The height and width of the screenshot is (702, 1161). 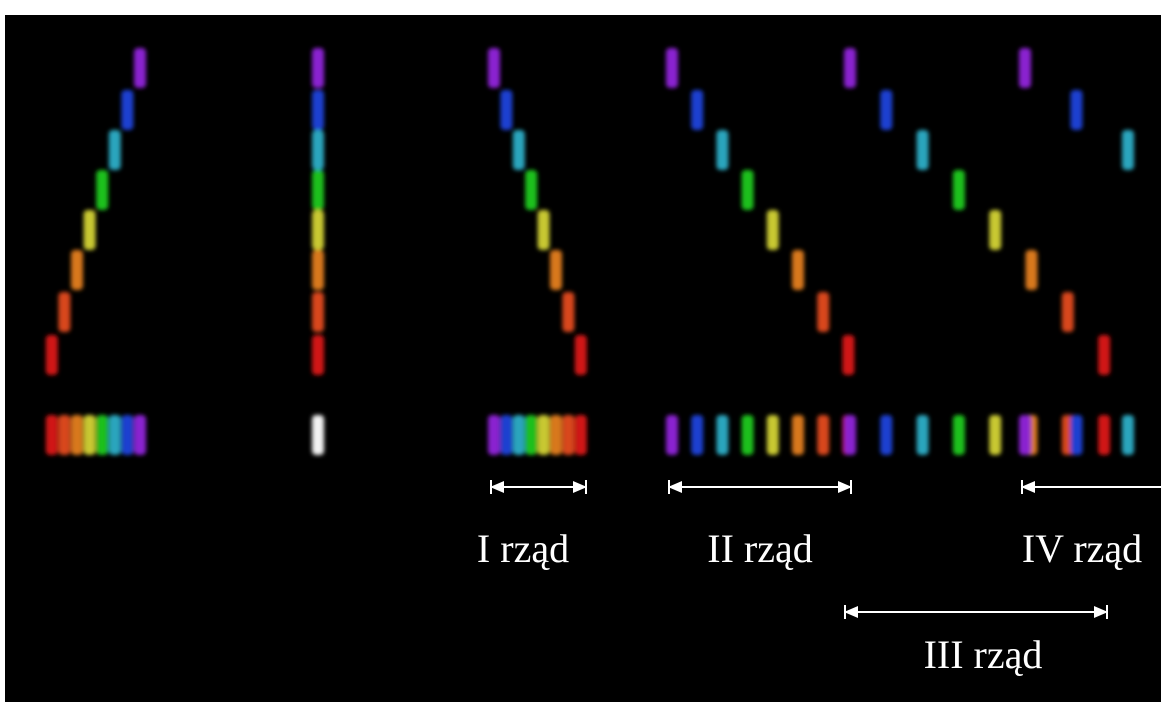 What do you see at coordinates (1082, 548) in the screenshot?
I see `order-label: IV rząd` at bounding box center [1082, 548].